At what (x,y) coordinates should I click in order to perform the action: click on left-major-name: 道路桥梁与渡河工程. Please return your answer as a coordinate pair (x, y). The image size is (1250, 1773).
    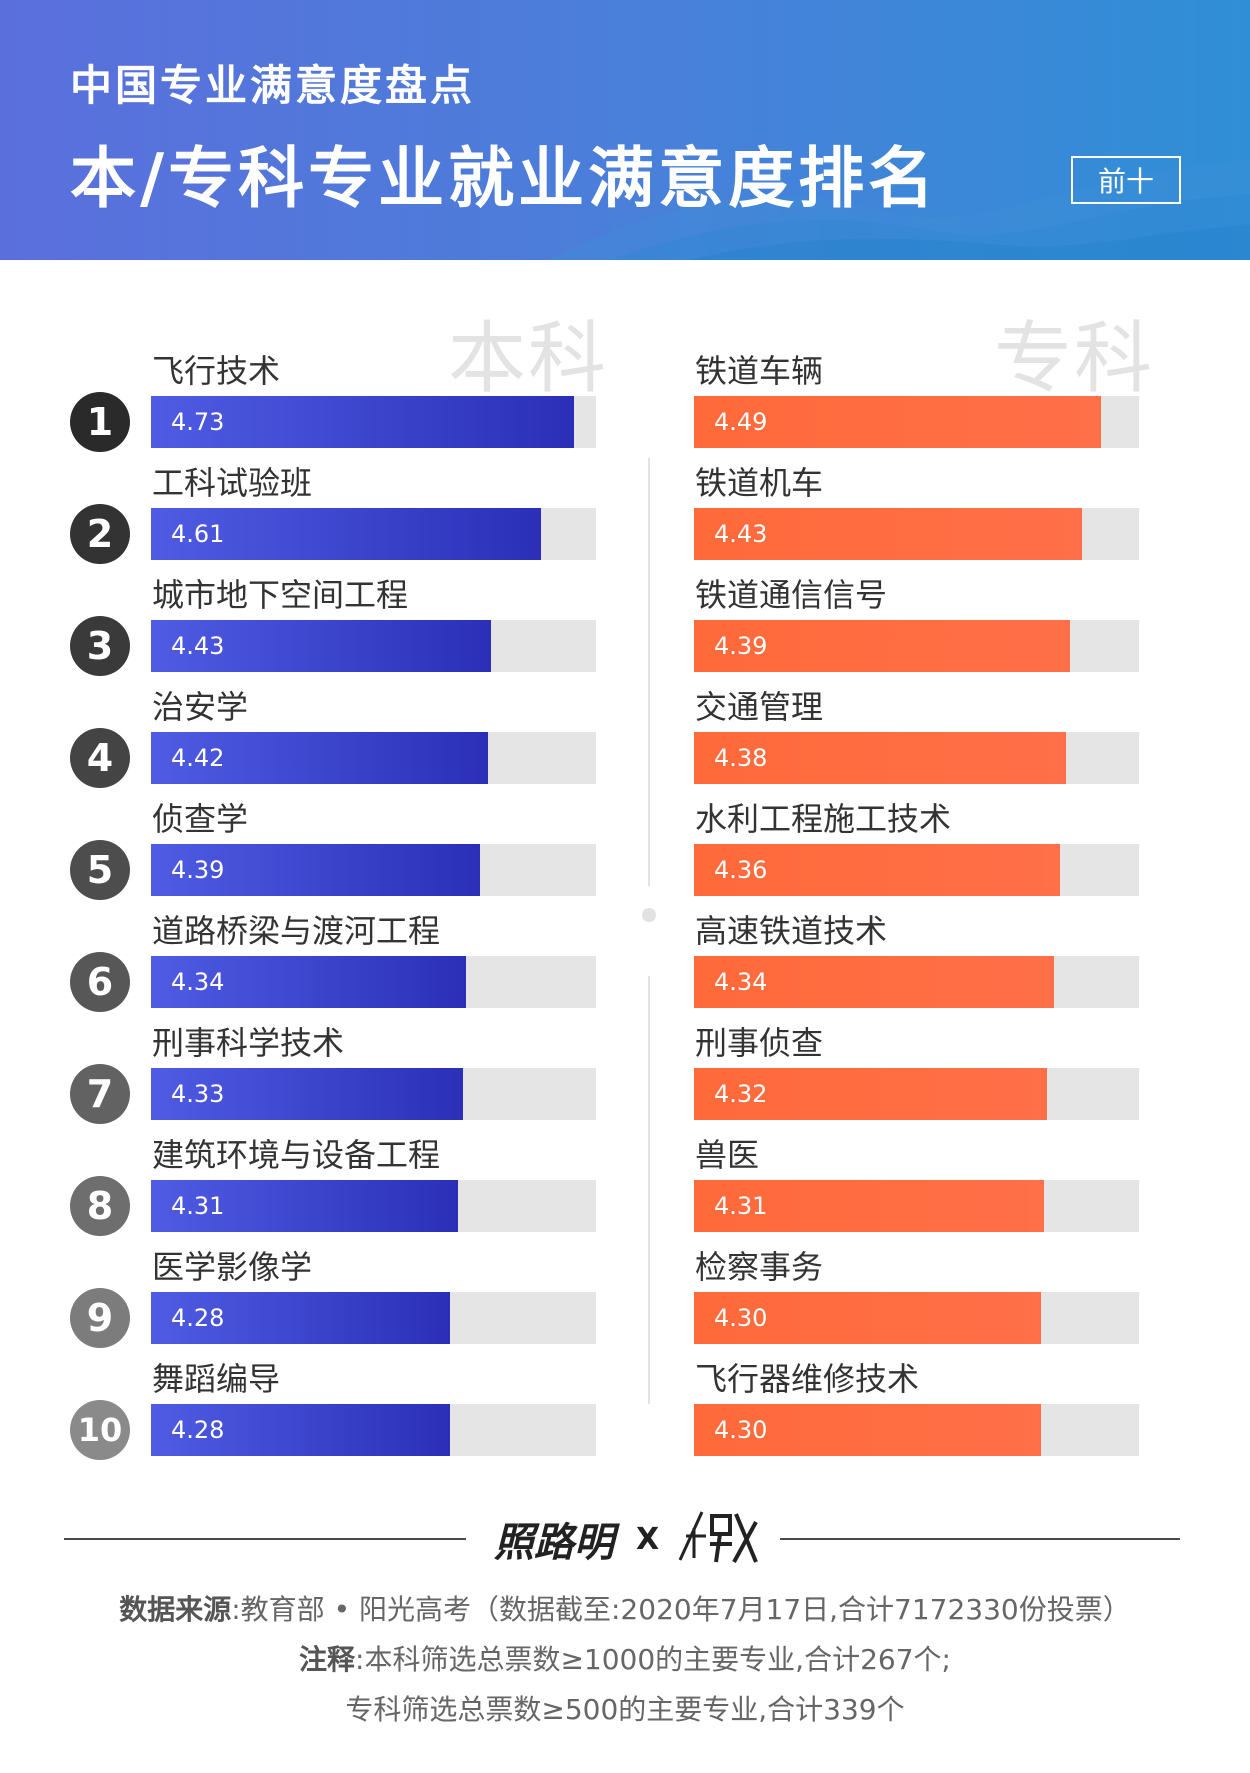
    Looking at the image, I should click on (296, 931).